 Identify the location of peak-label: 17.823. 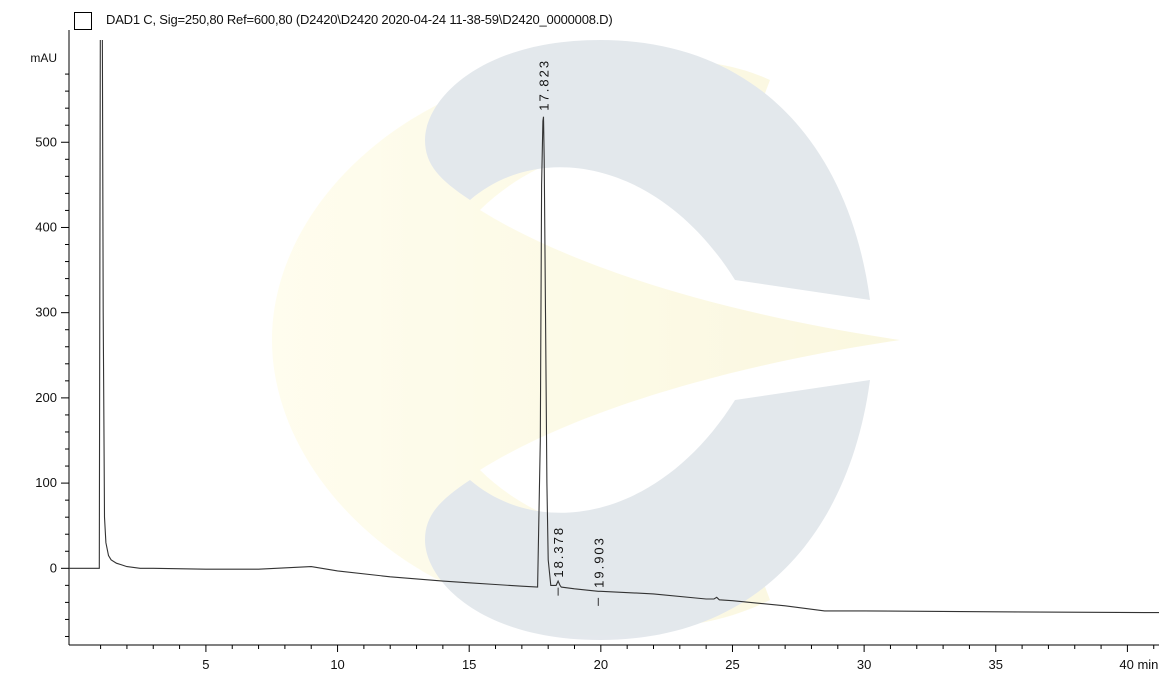
(544, 85).